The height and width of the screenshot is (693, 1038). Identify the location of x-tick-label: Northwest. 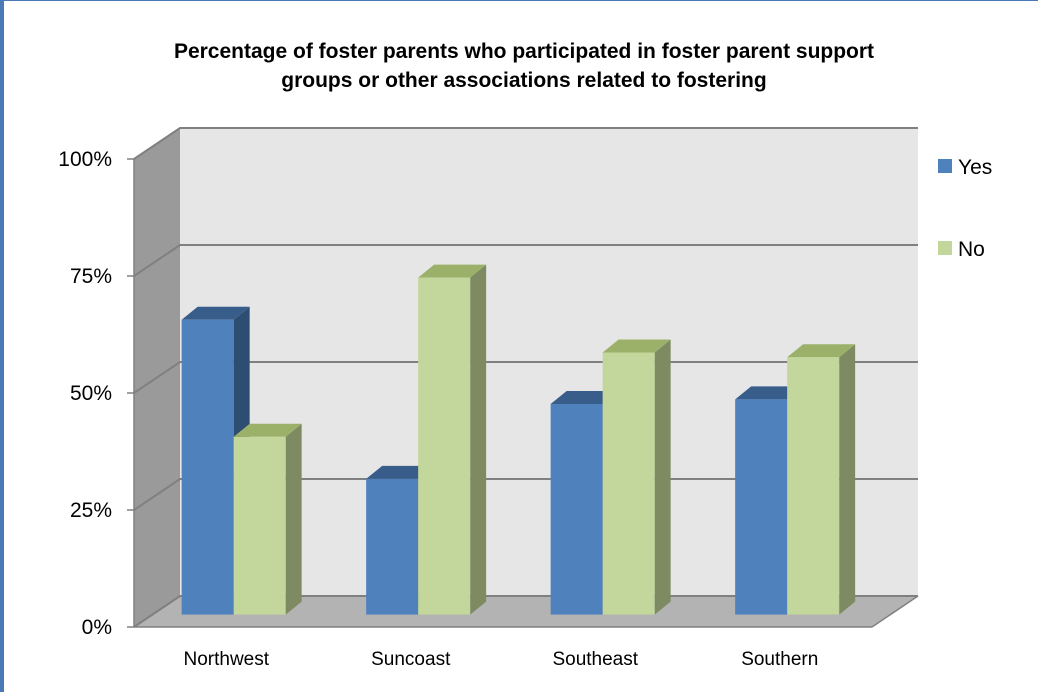
(226, 659).